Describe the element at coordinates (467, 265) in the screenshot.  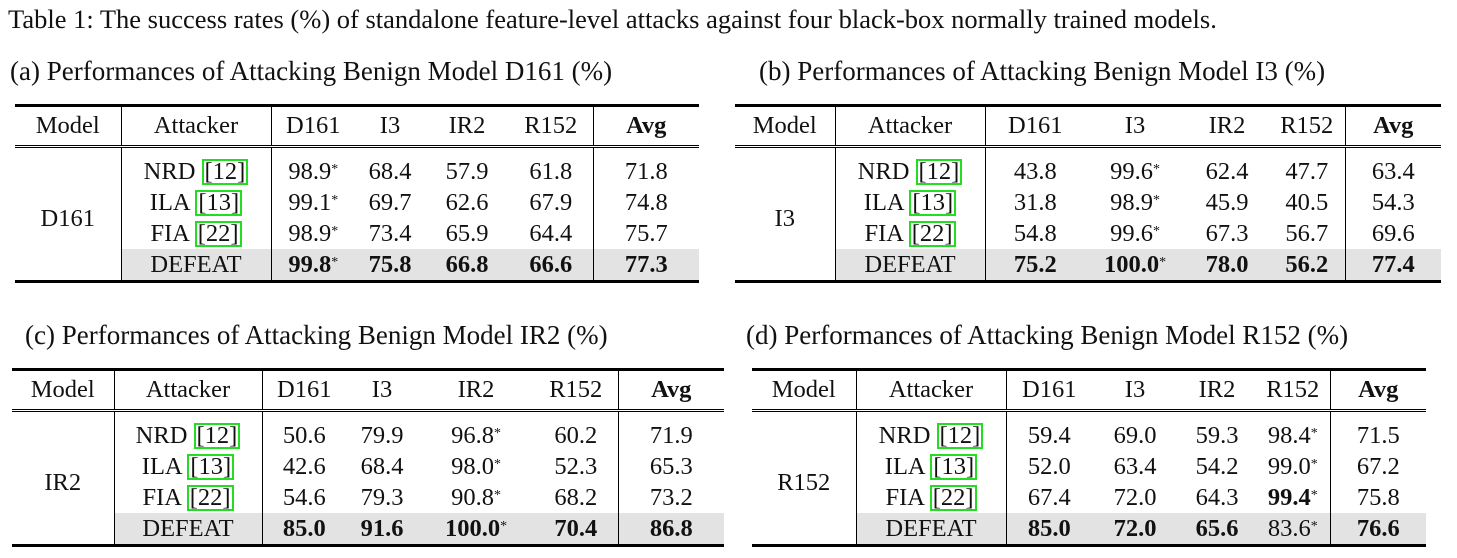
I see `cell-ir2: 66.8` at that location.